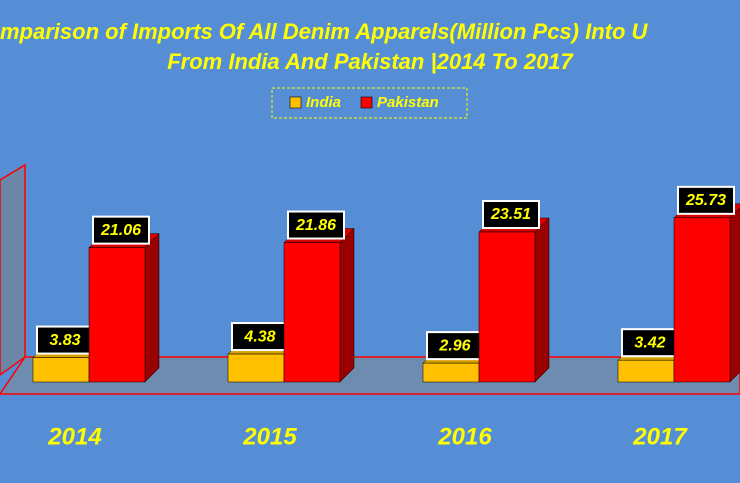  What do you see at coordinates (269, 436) in the screenshot?
I see `x-tick-label: 2015` at bounding box center [269, 436].